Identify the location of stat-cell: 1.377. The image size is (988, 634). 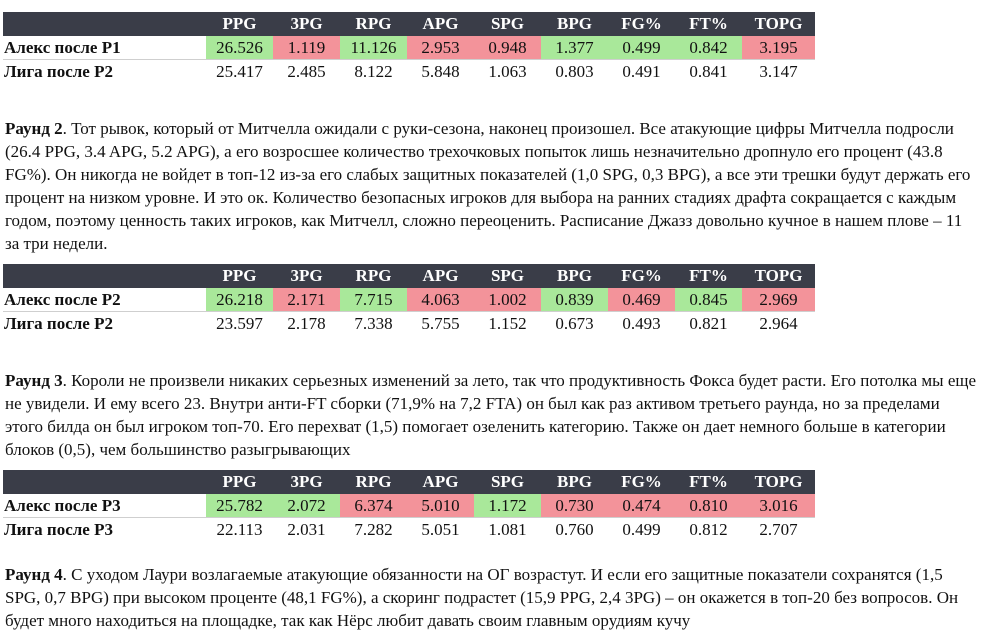
(574, 48).